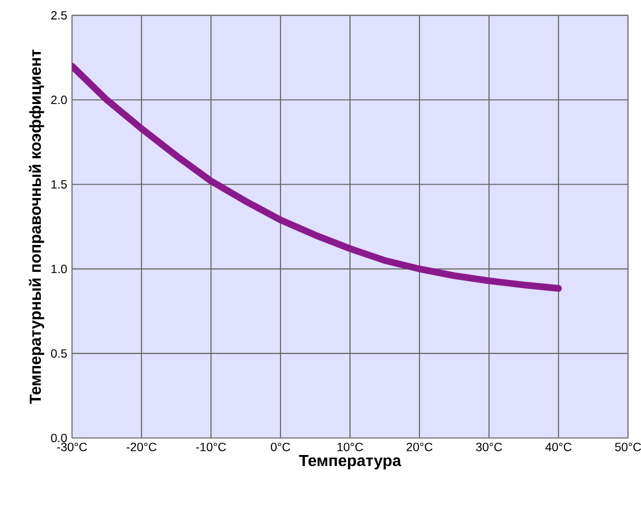  I want to click on x-tick-label: 20°C, so click(419, 447).